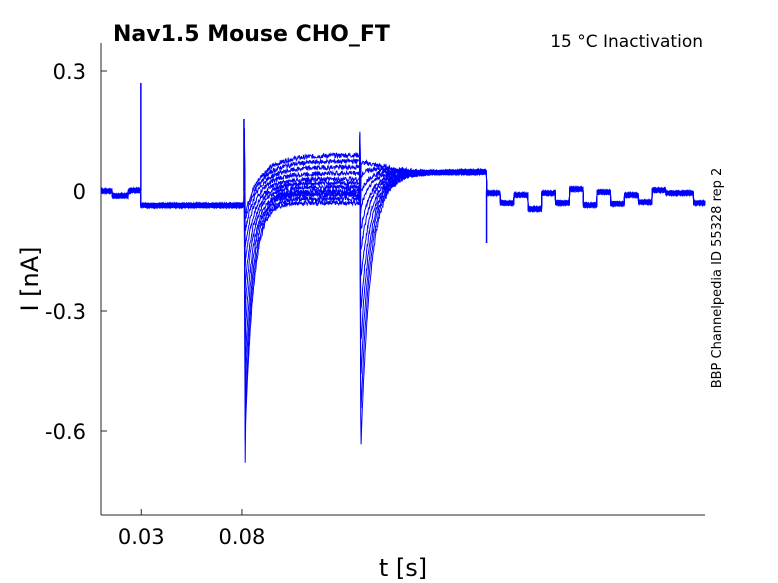 The width and height of the screenshot is (778, 583). What do you see at coordinates (141, 537) in the screenshot?
I see `x-tick-label: 0.03` at bounding box center [141, 537].